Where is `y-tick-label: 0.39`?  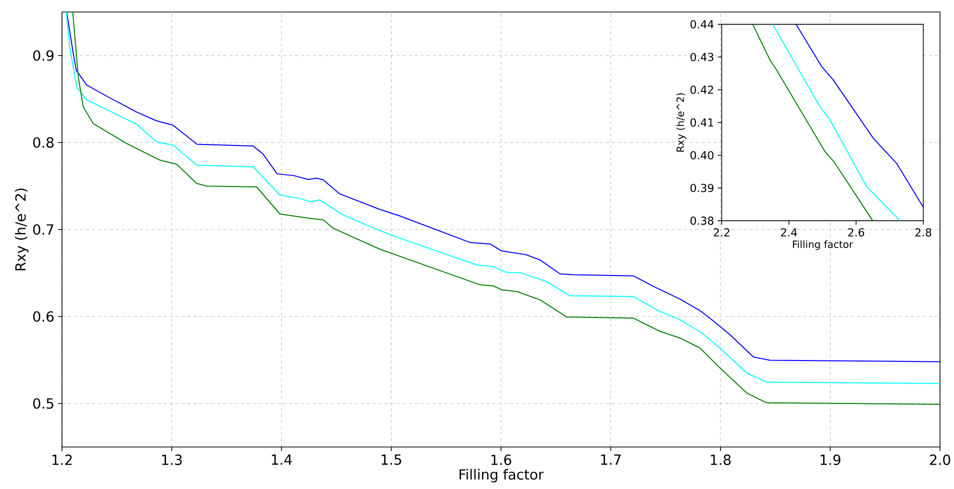 y-tick-label: 0.39 is located at coordinates (702, 188).